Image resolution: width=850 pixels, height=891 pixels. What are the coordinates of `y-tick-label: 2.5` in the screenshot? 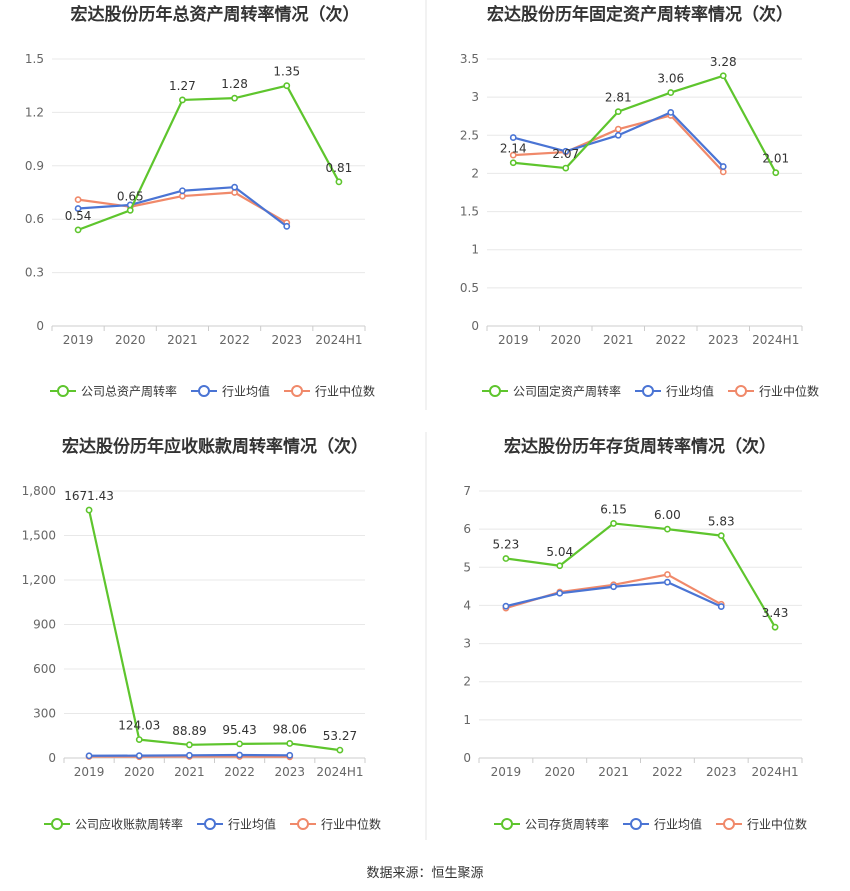 It's located at (469, 135).